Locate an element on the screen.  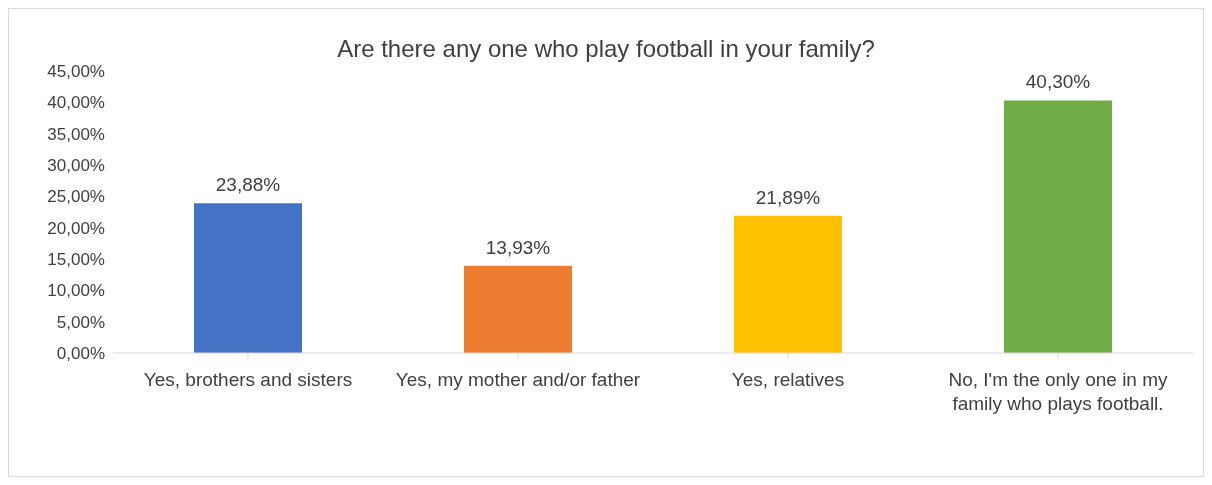
x-tick-label: Yes, brothers and sisters is located at coordinates (248, 380).